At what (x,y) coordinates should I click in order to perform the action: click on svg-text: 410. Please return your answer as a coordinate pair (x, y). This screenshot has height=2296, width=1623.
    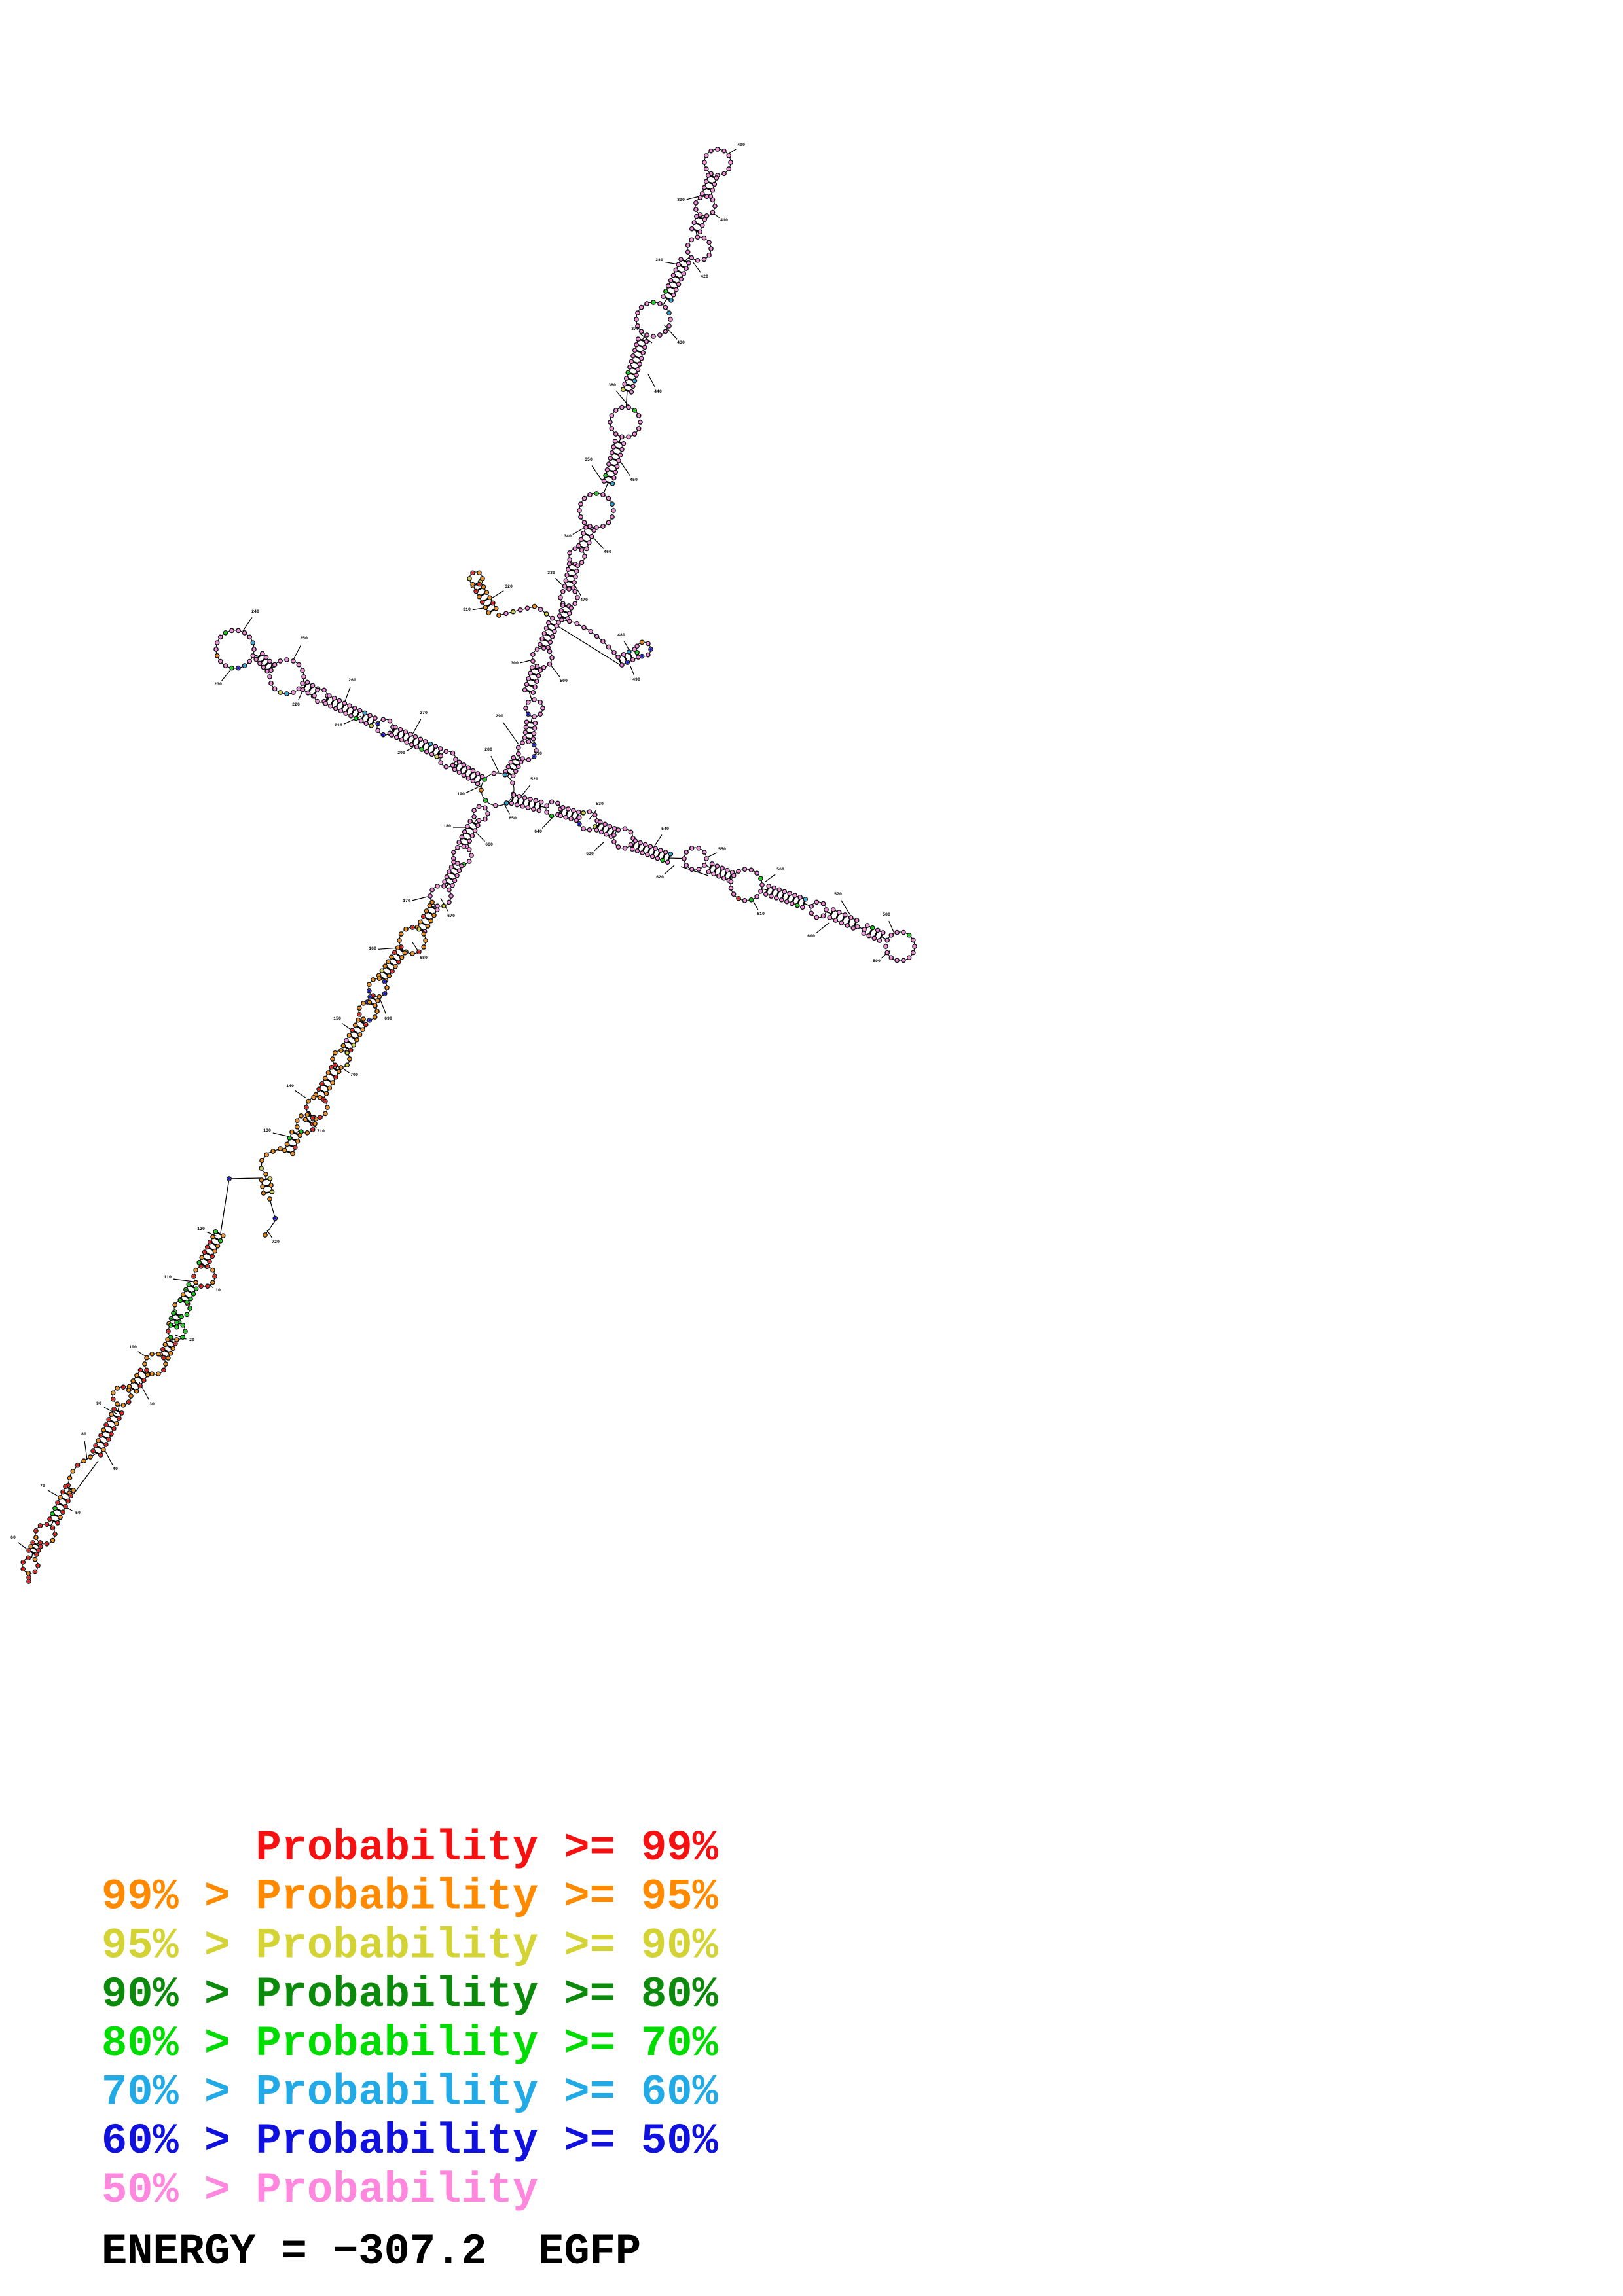
    Looking at the image, I should click on (724, 220).